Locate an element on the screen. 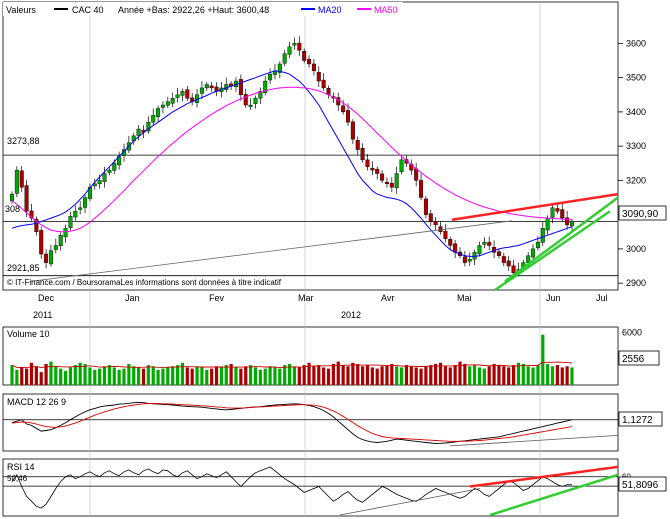 The height and width of the screenshot is (519, 670). ma20-swatch is located at coordinates (308, 9).